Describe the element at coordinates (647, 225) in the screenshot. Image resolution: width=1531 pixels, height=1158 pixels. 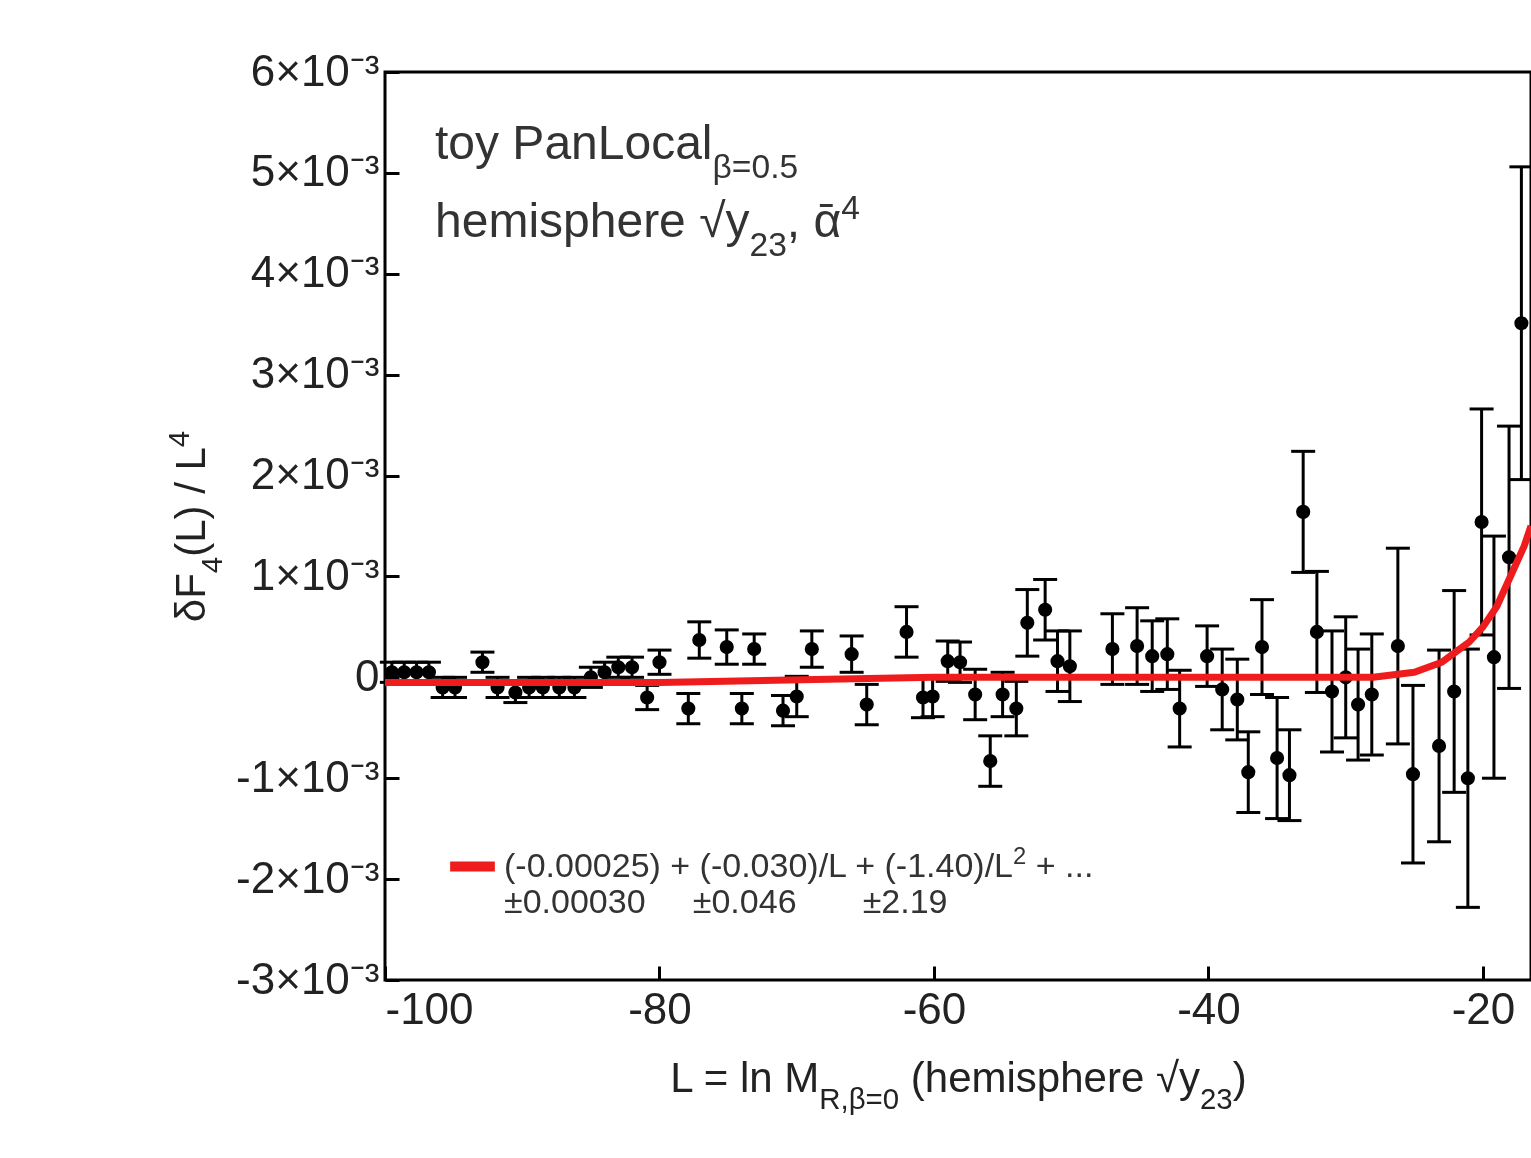
I see `annotation: hemisphere √y$_{23}$, ᾱ$^{4}$` at that location.